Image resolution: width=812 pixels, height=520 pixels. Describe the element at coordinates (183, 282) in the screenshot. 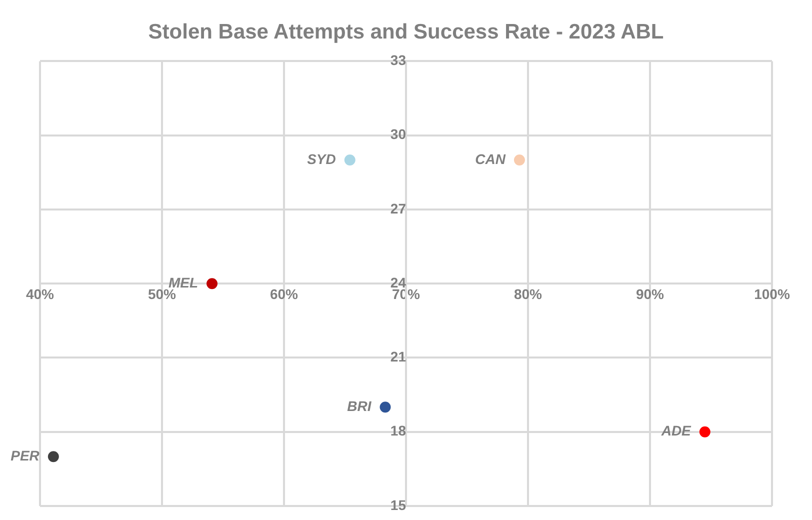

I see `series-label: MEL` at that location.